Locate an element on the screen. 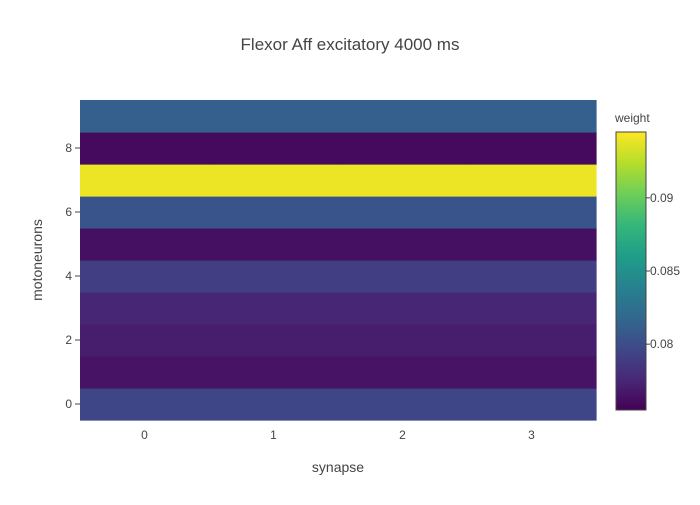  x-axis: 0 1 2 3 is located at coordinates (338, 435).